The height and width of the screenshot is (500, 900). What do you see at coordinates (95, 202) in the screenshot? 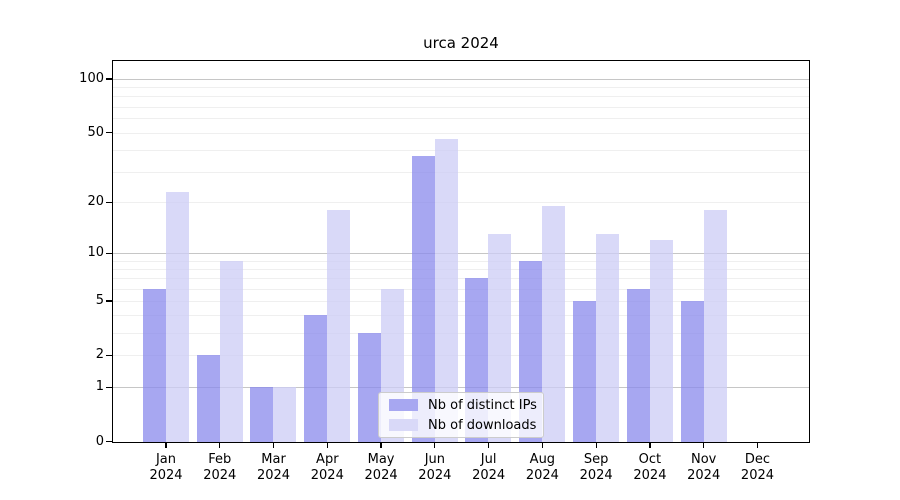
I see `y-tick-label: 20` at bounding box center [95, 202].